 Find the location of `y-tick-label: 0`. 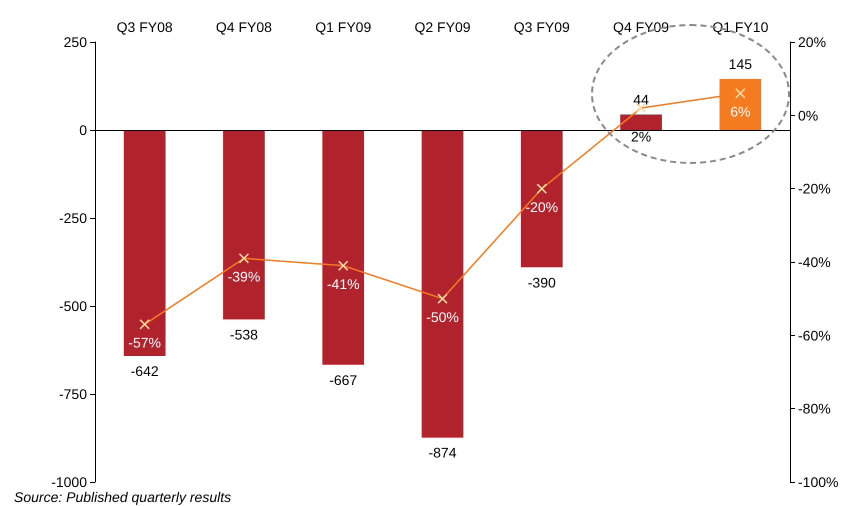

y-tick-label: 0 is located at coordinates (83, 130).